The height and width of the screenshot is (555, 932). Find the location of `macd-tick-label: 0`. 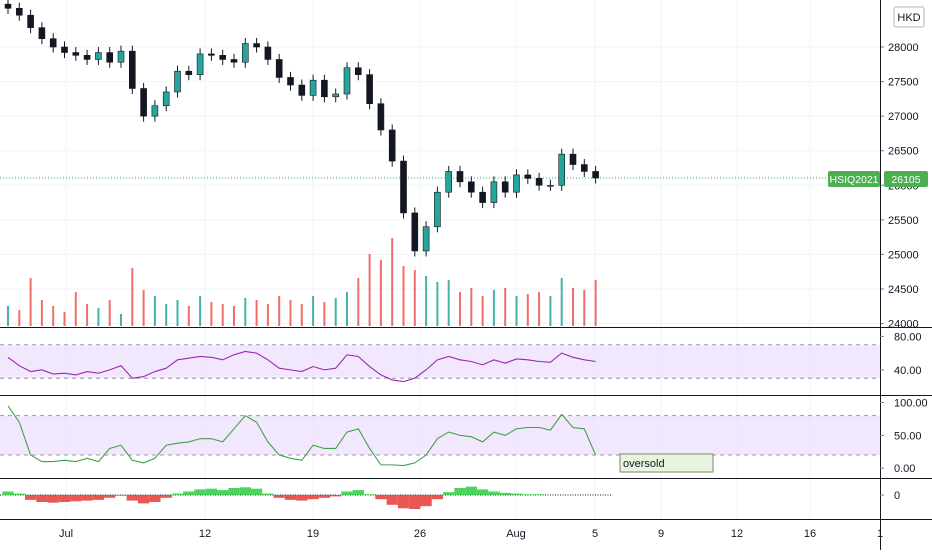

macd-tick-label: 0 is located at coordinates (897, 496).